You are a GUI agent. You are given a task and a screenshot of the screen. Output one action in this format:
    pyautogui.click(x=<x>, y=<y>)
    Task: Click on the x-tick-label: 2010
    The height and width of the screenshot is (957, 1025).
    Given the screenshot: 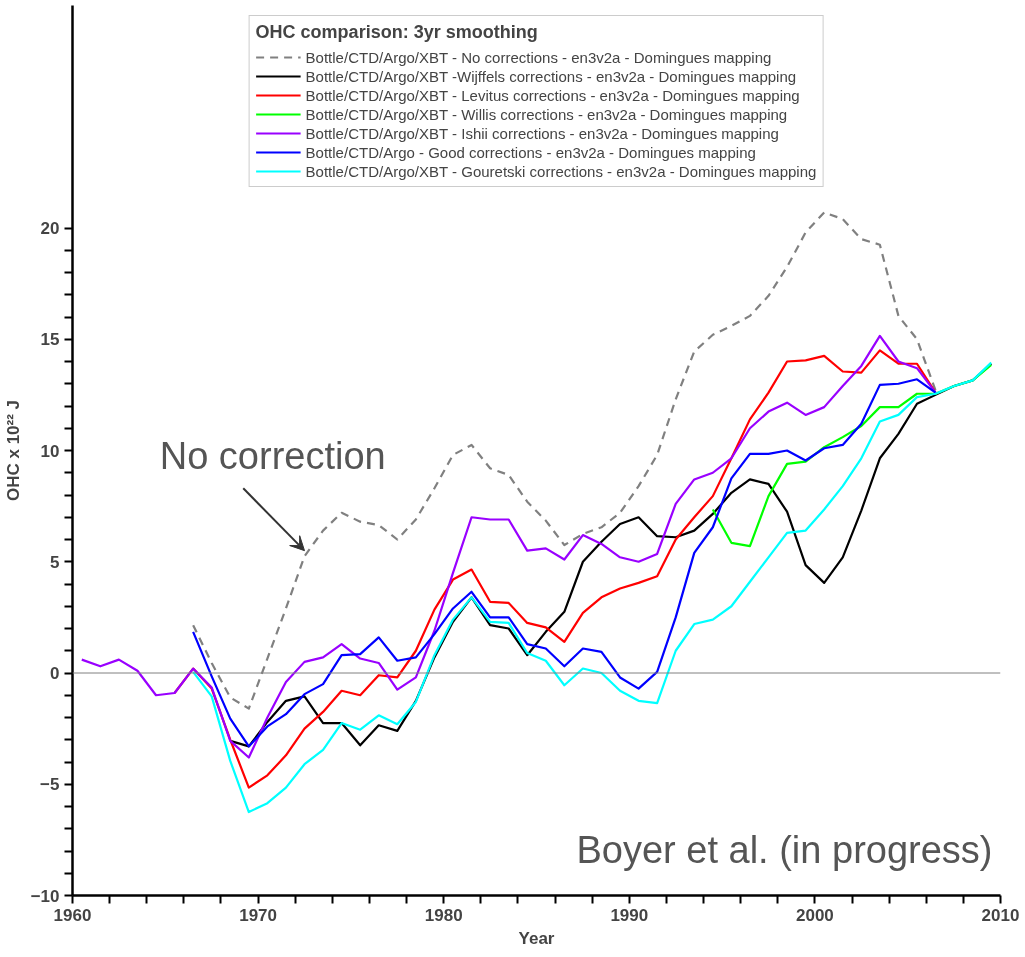 What is the action you would take?
    pyautogui.click(x=1000, y=915)
    